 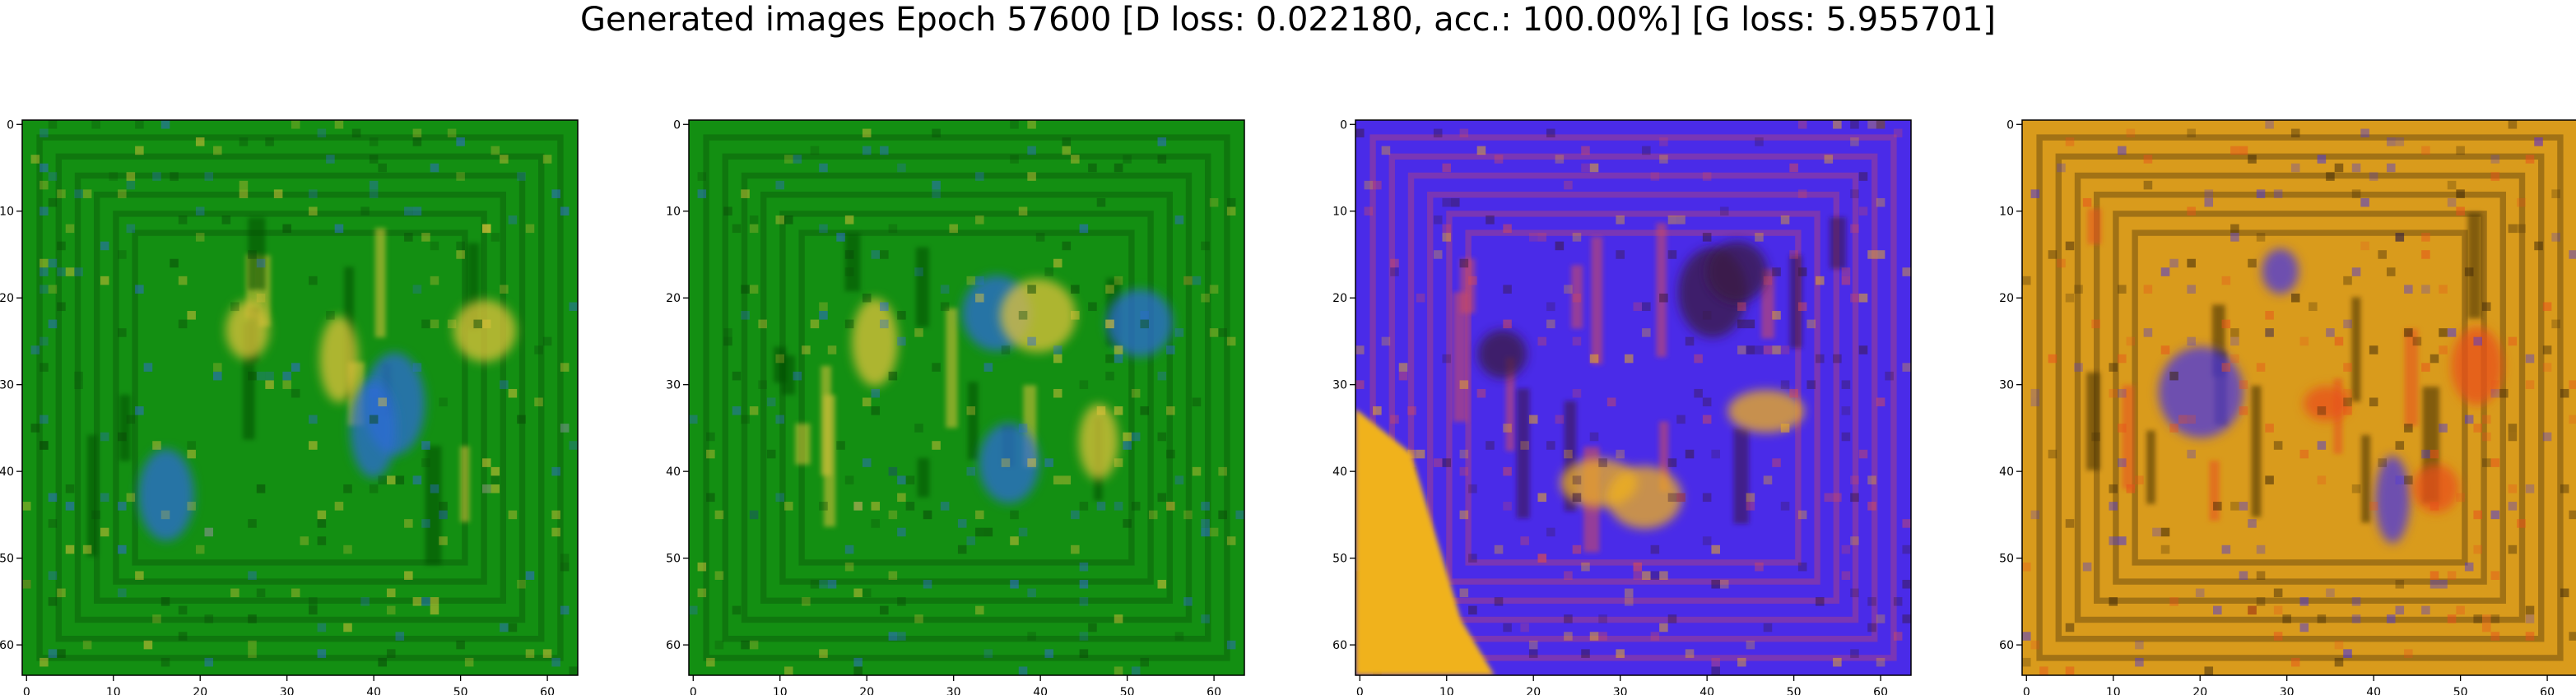 I want to click on x-tick-label: 40, so click(x=1707, y=690).